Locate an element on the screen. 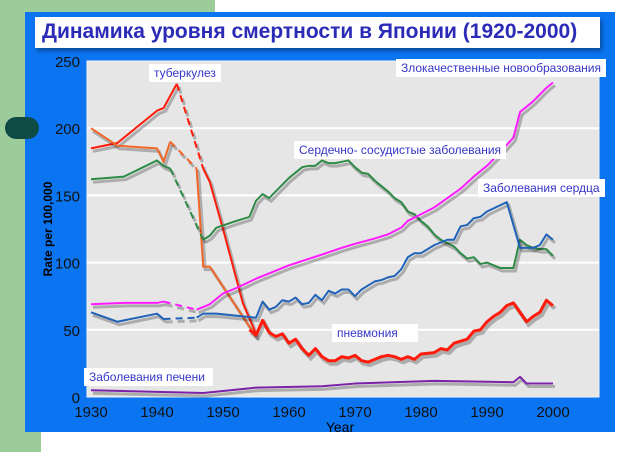 The image size is (617, 452). label-heart-disease: Заболевания сердца is located at coordinates (541, 188).